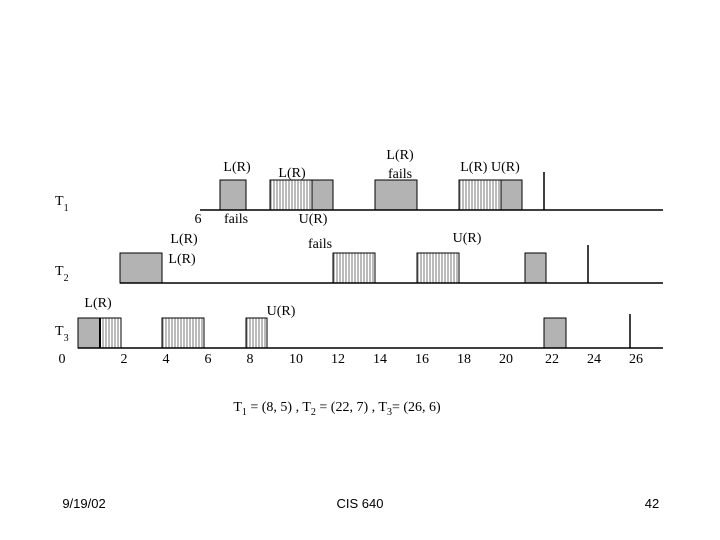  Describe the element at coordinates (552, 359) in the screenshot. I see `axis-label: 22` at that location.